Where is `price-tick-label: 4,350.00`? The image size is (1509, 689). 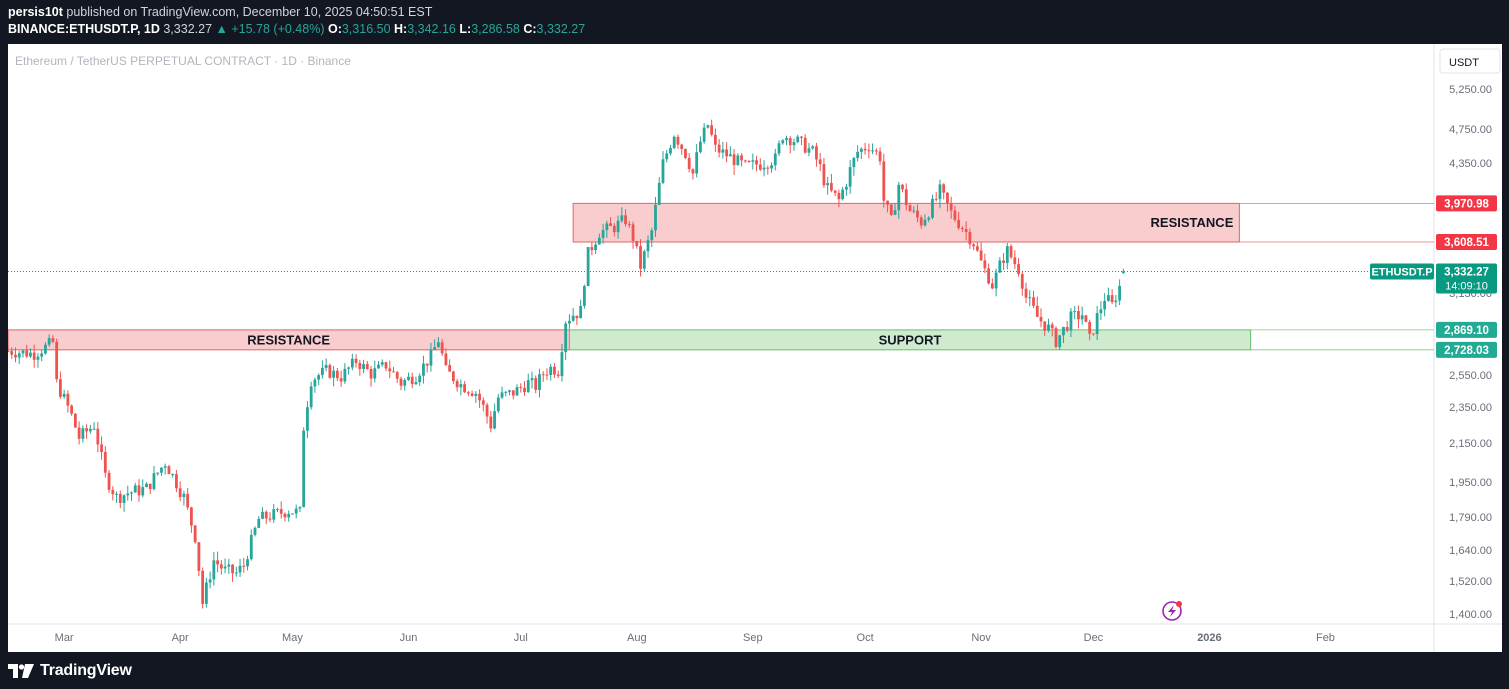 price-tick-label: 4,350.00 is located at coordinates (1470, 164).